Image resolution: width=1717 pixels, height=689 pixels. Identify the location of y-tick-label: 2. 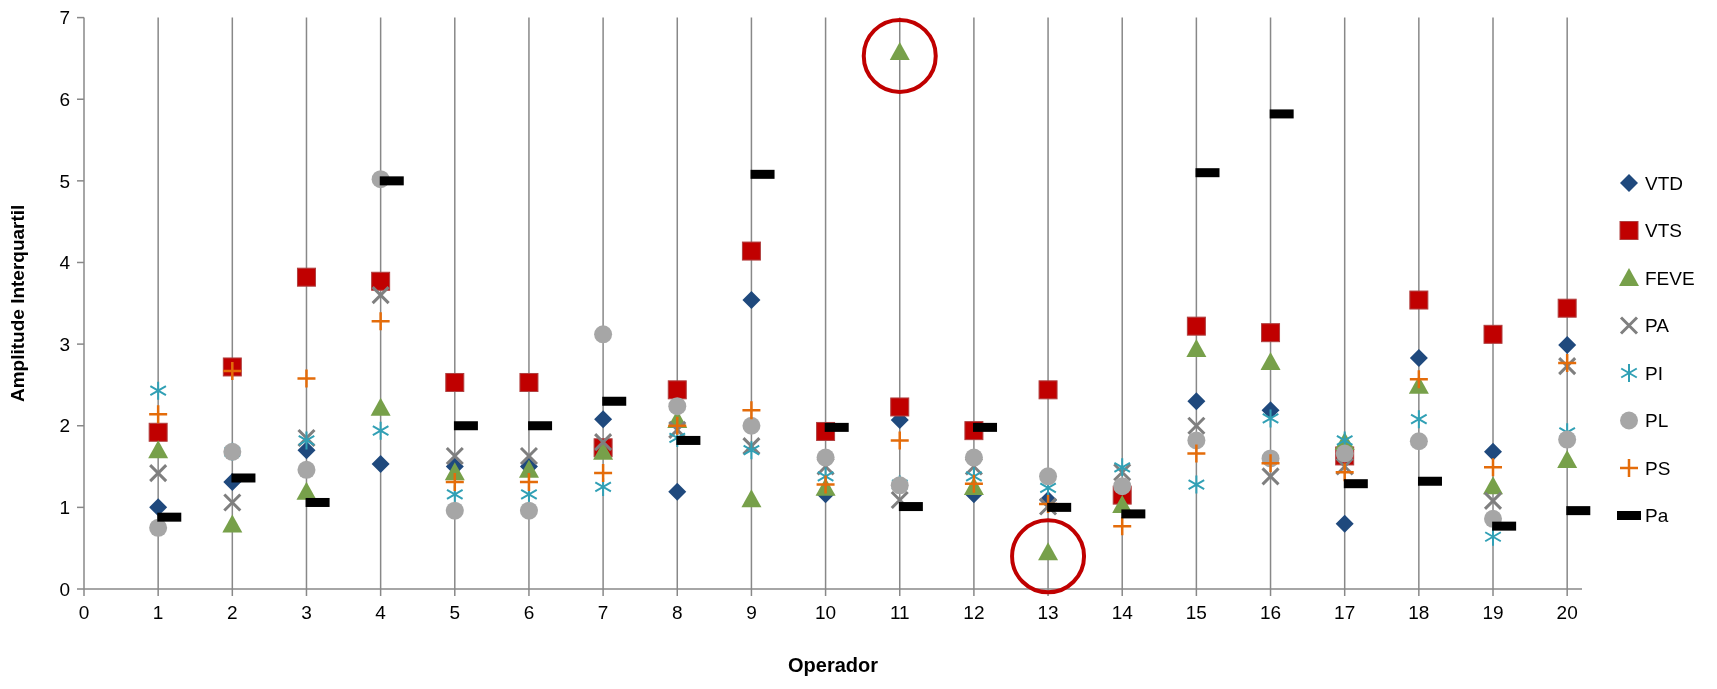
(64, 426).